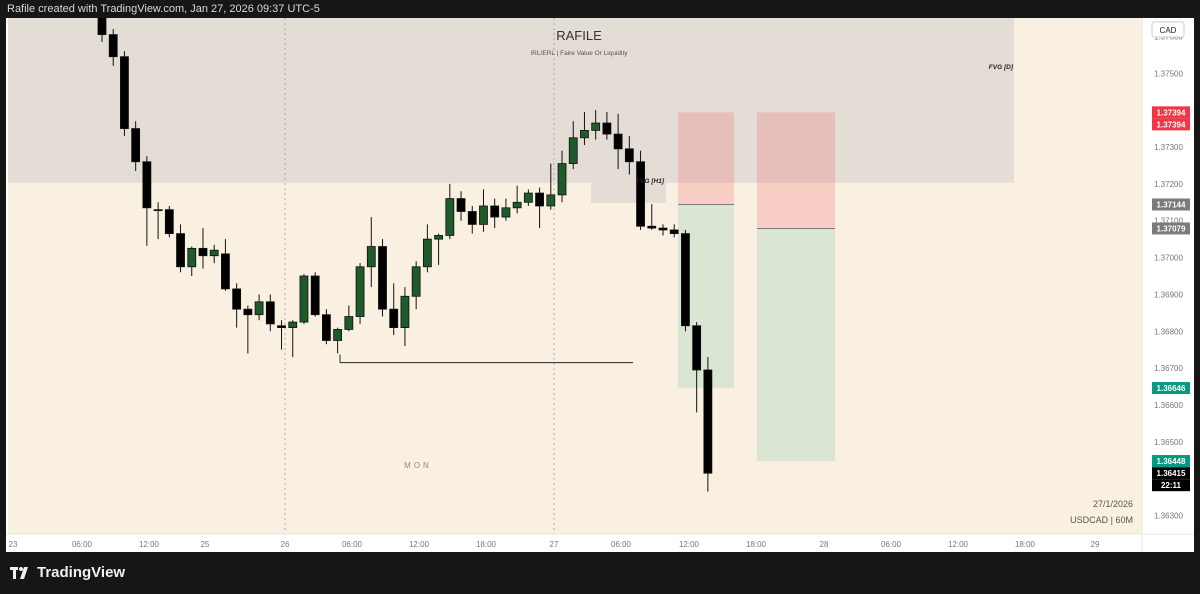 The image size is (1200, 594). Describe the element at coordinates (1025, 544) in the screenshot. I see `x-tick-label: 18:00` at that location.